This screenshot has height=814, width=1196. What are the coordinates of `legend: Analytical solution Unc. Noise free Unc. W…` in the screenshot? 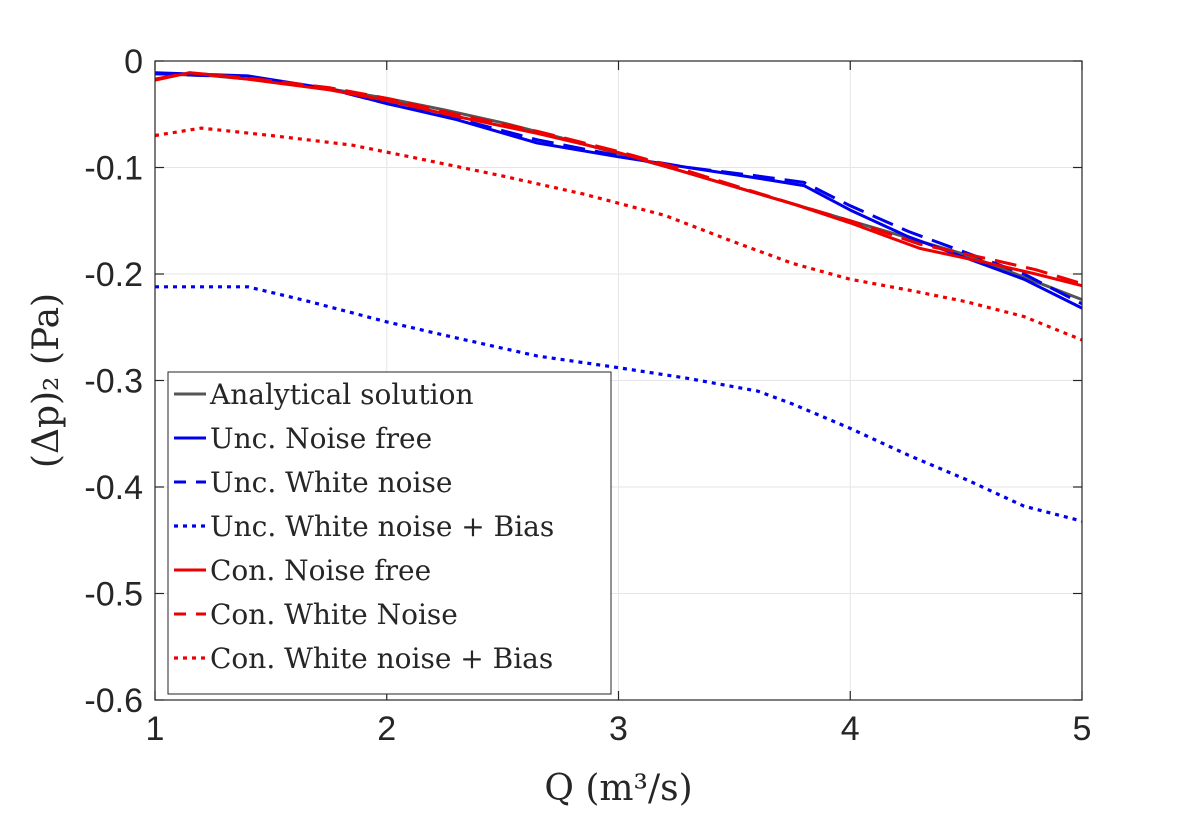 It's located at (389, 533).